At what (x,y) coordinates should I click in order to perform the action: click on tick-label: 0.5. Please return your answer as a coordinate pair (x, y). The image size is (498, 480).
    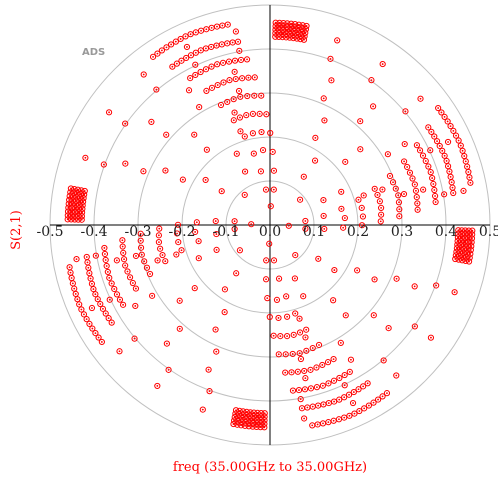
    Looking at the image, I should click on (488, 232).